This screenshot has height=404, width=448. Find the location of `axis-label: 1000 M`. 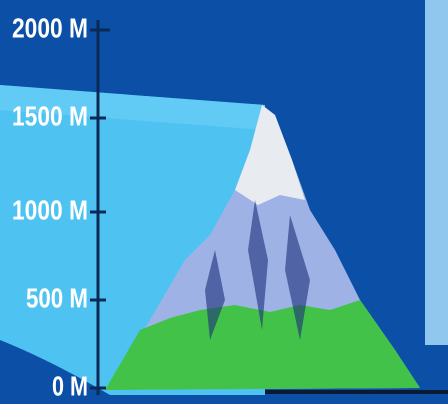

axis-label: 1000 M is located at coordinates (50, 209).